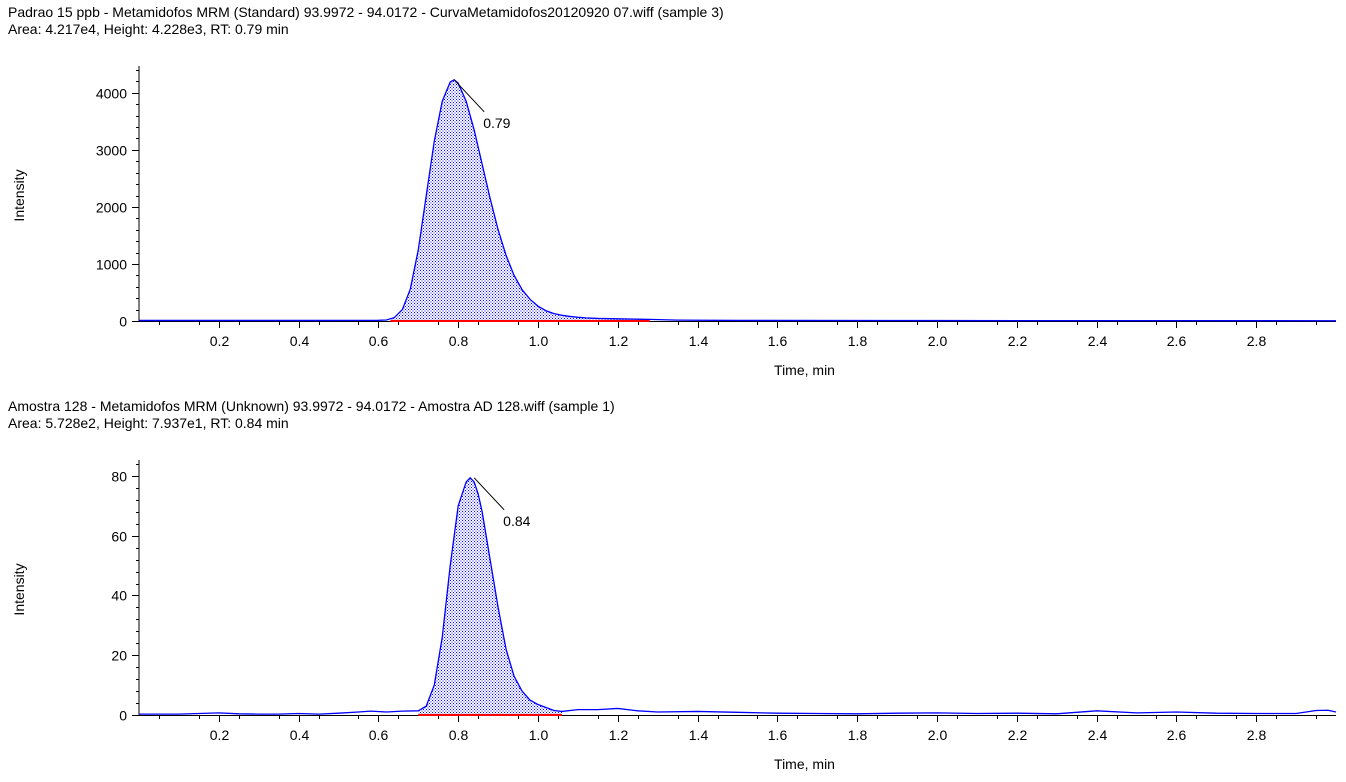  What do you see at coordinates (496, 123) in the screenshot?
I see `peak-rt-label: 0.79` at bounding box center [496, 123].